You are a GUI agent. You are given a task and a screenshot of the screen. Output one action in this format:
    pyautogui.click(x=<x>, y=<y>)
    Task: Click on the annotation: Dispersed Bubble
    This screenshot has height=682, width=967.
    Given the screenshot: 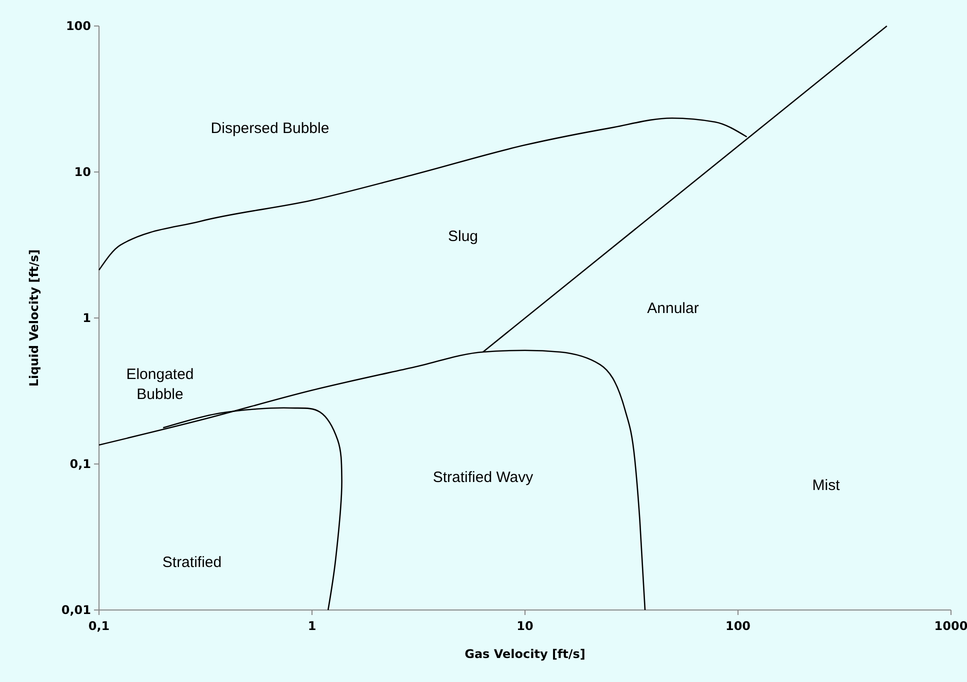 What is the action you would take?
    pyautogui.click(x=270, y=128)
    